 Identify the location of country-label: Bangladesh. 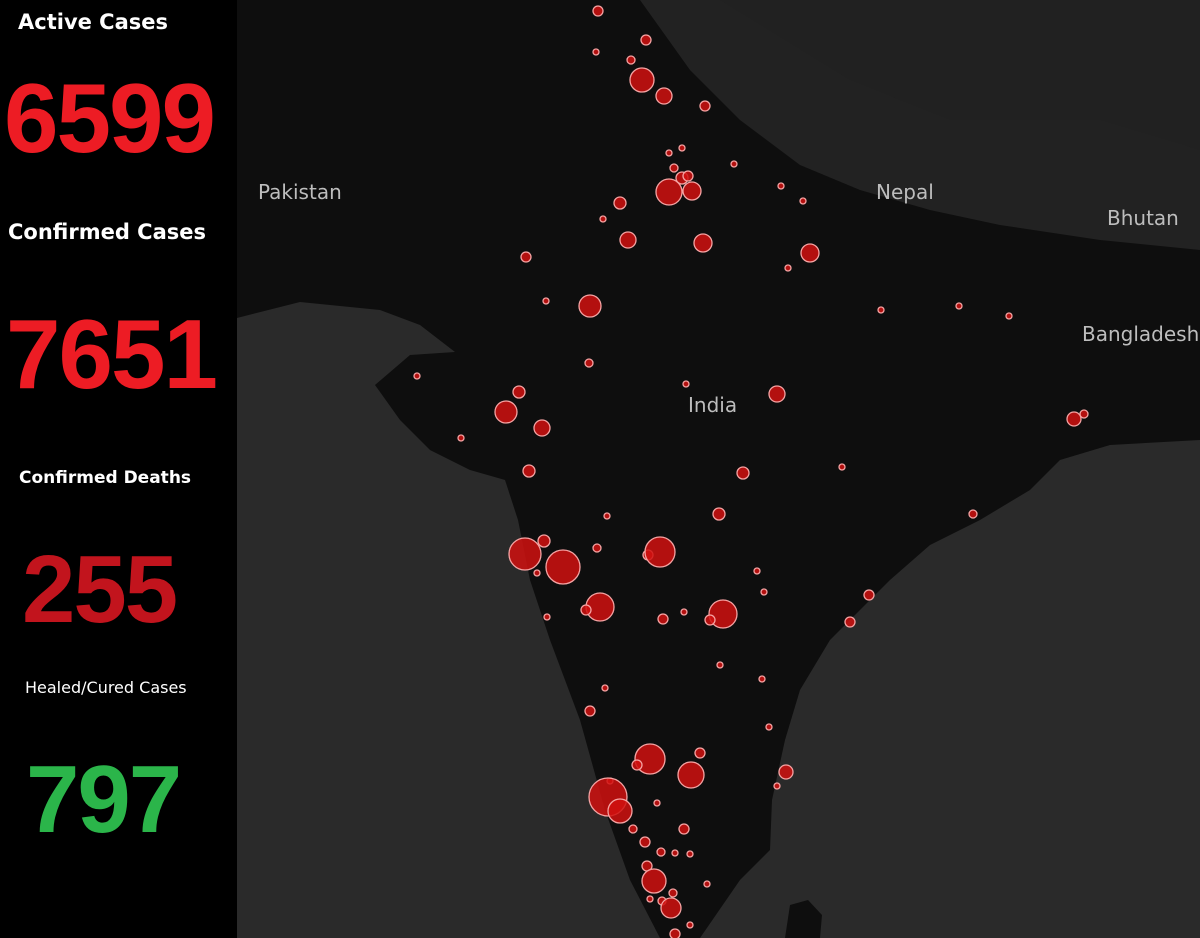
(1140, 334).